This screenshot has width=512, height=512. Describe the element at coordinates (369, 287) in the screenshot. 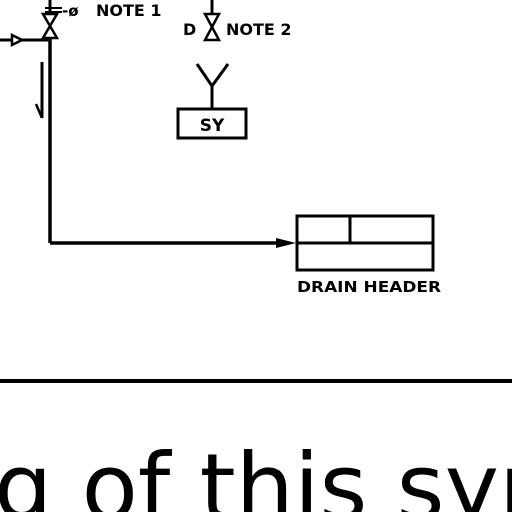

I see `drain-header-label: DRAIN HEADER` at that location.